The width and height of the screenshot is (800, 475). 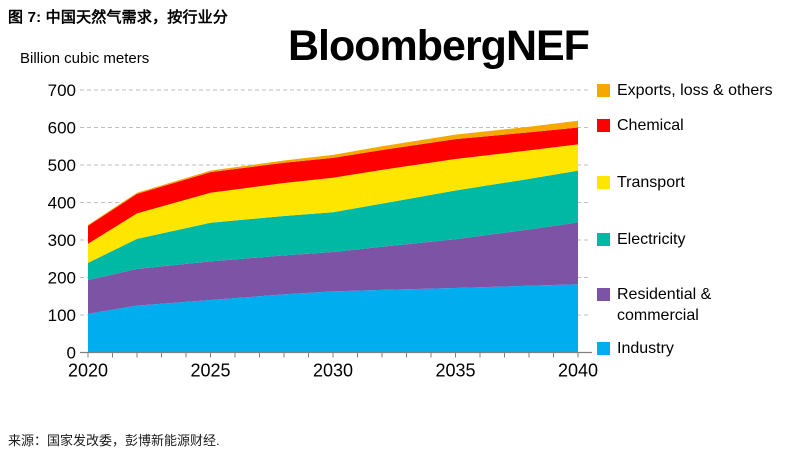 I want to click on source-note: 来源：国家发改委，彭博新能源财经., so click(x=114, y=440).